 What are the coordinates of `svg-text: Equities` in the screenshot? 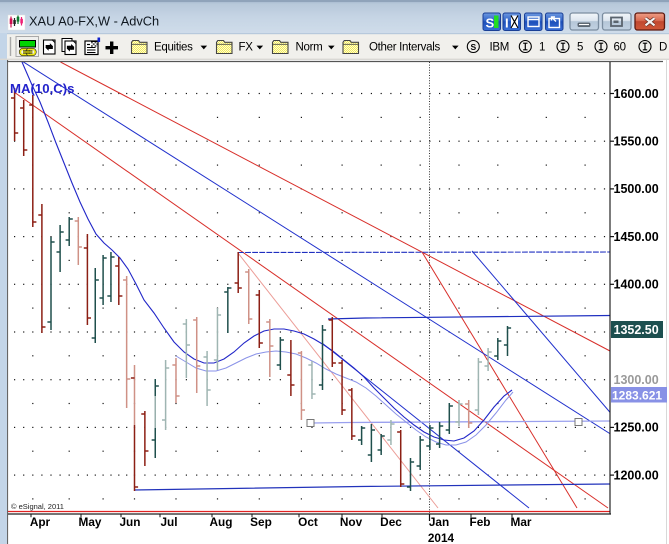 It's located at (173, 47).